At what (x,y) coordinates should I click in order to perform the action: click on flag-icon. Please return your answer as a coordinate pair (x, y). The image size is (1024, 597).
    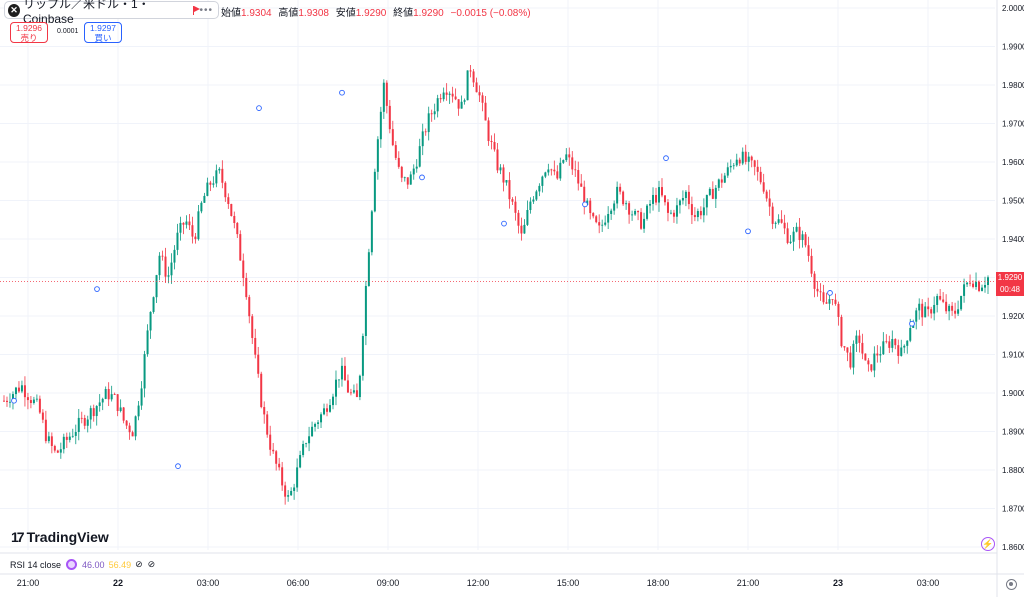
    Looking at the image, I should click on (196, 10).